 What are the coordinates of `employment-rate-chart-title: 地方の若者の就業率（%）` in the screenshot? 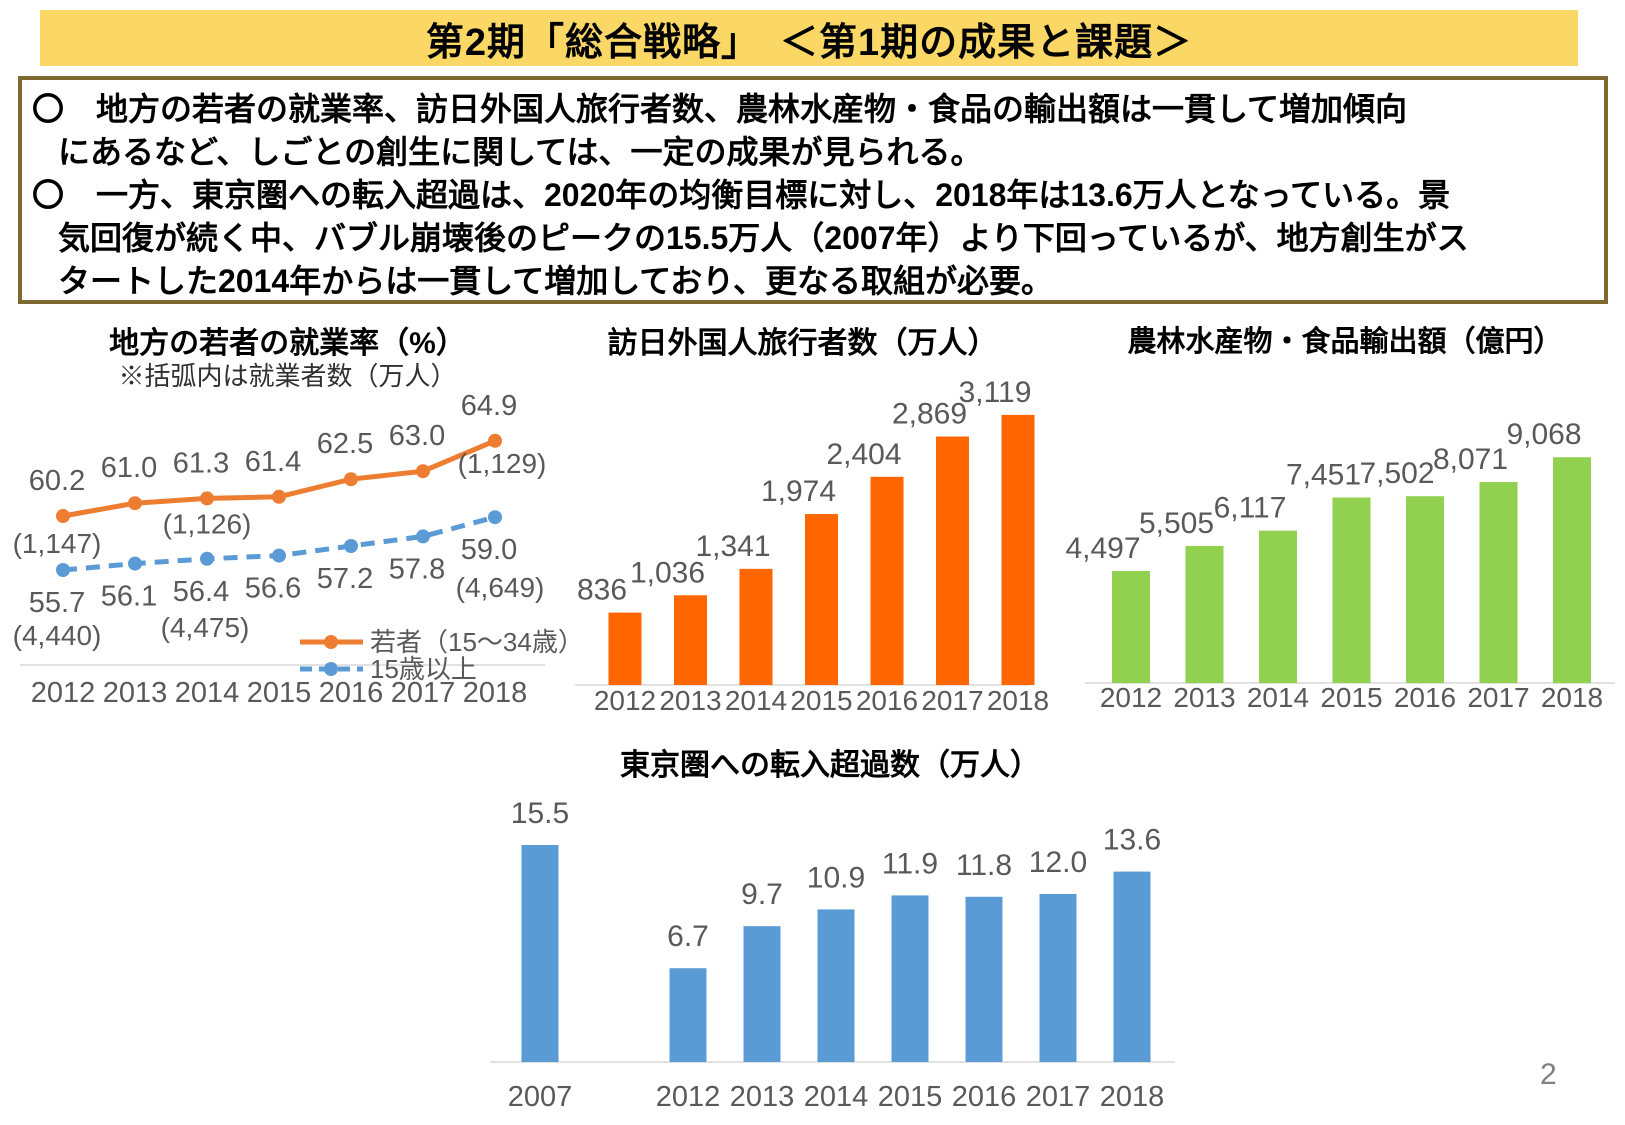 It's located at (287, 343).